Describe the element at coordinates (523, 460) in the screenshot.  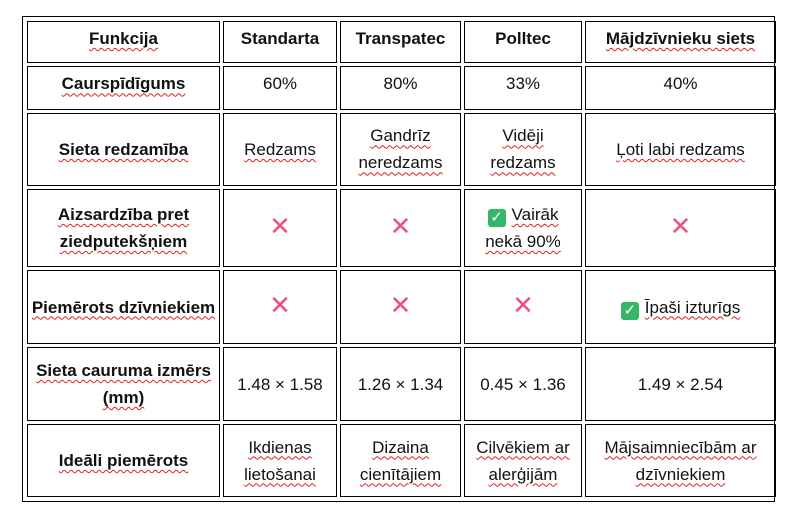
I see `table-cell: Cilvēkiem ar alerģijām` at that location.